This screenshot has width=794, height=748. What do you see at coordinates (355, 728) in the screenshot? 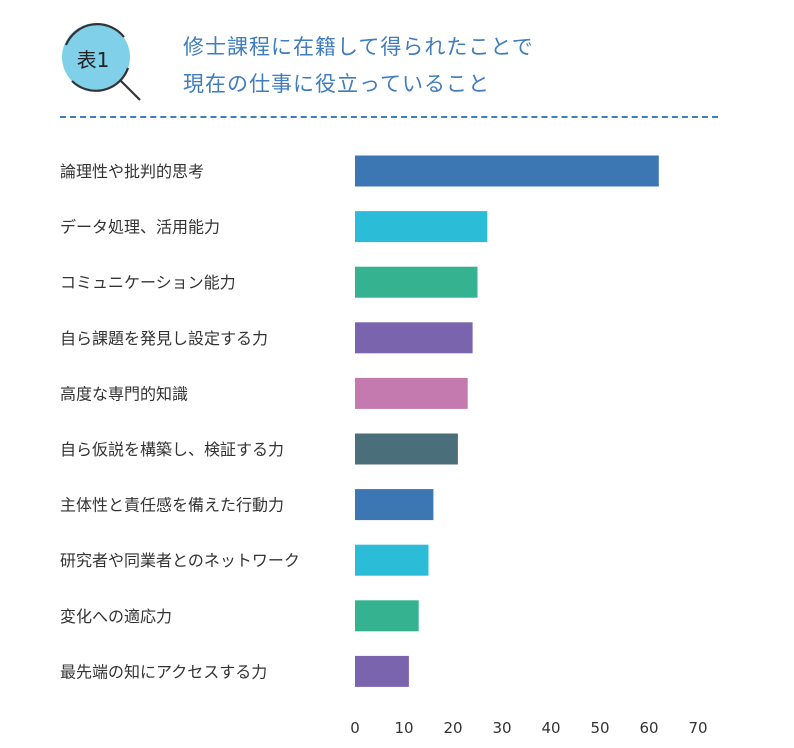
I see `x-tick-label: 0` at bounding box center [355, 728].